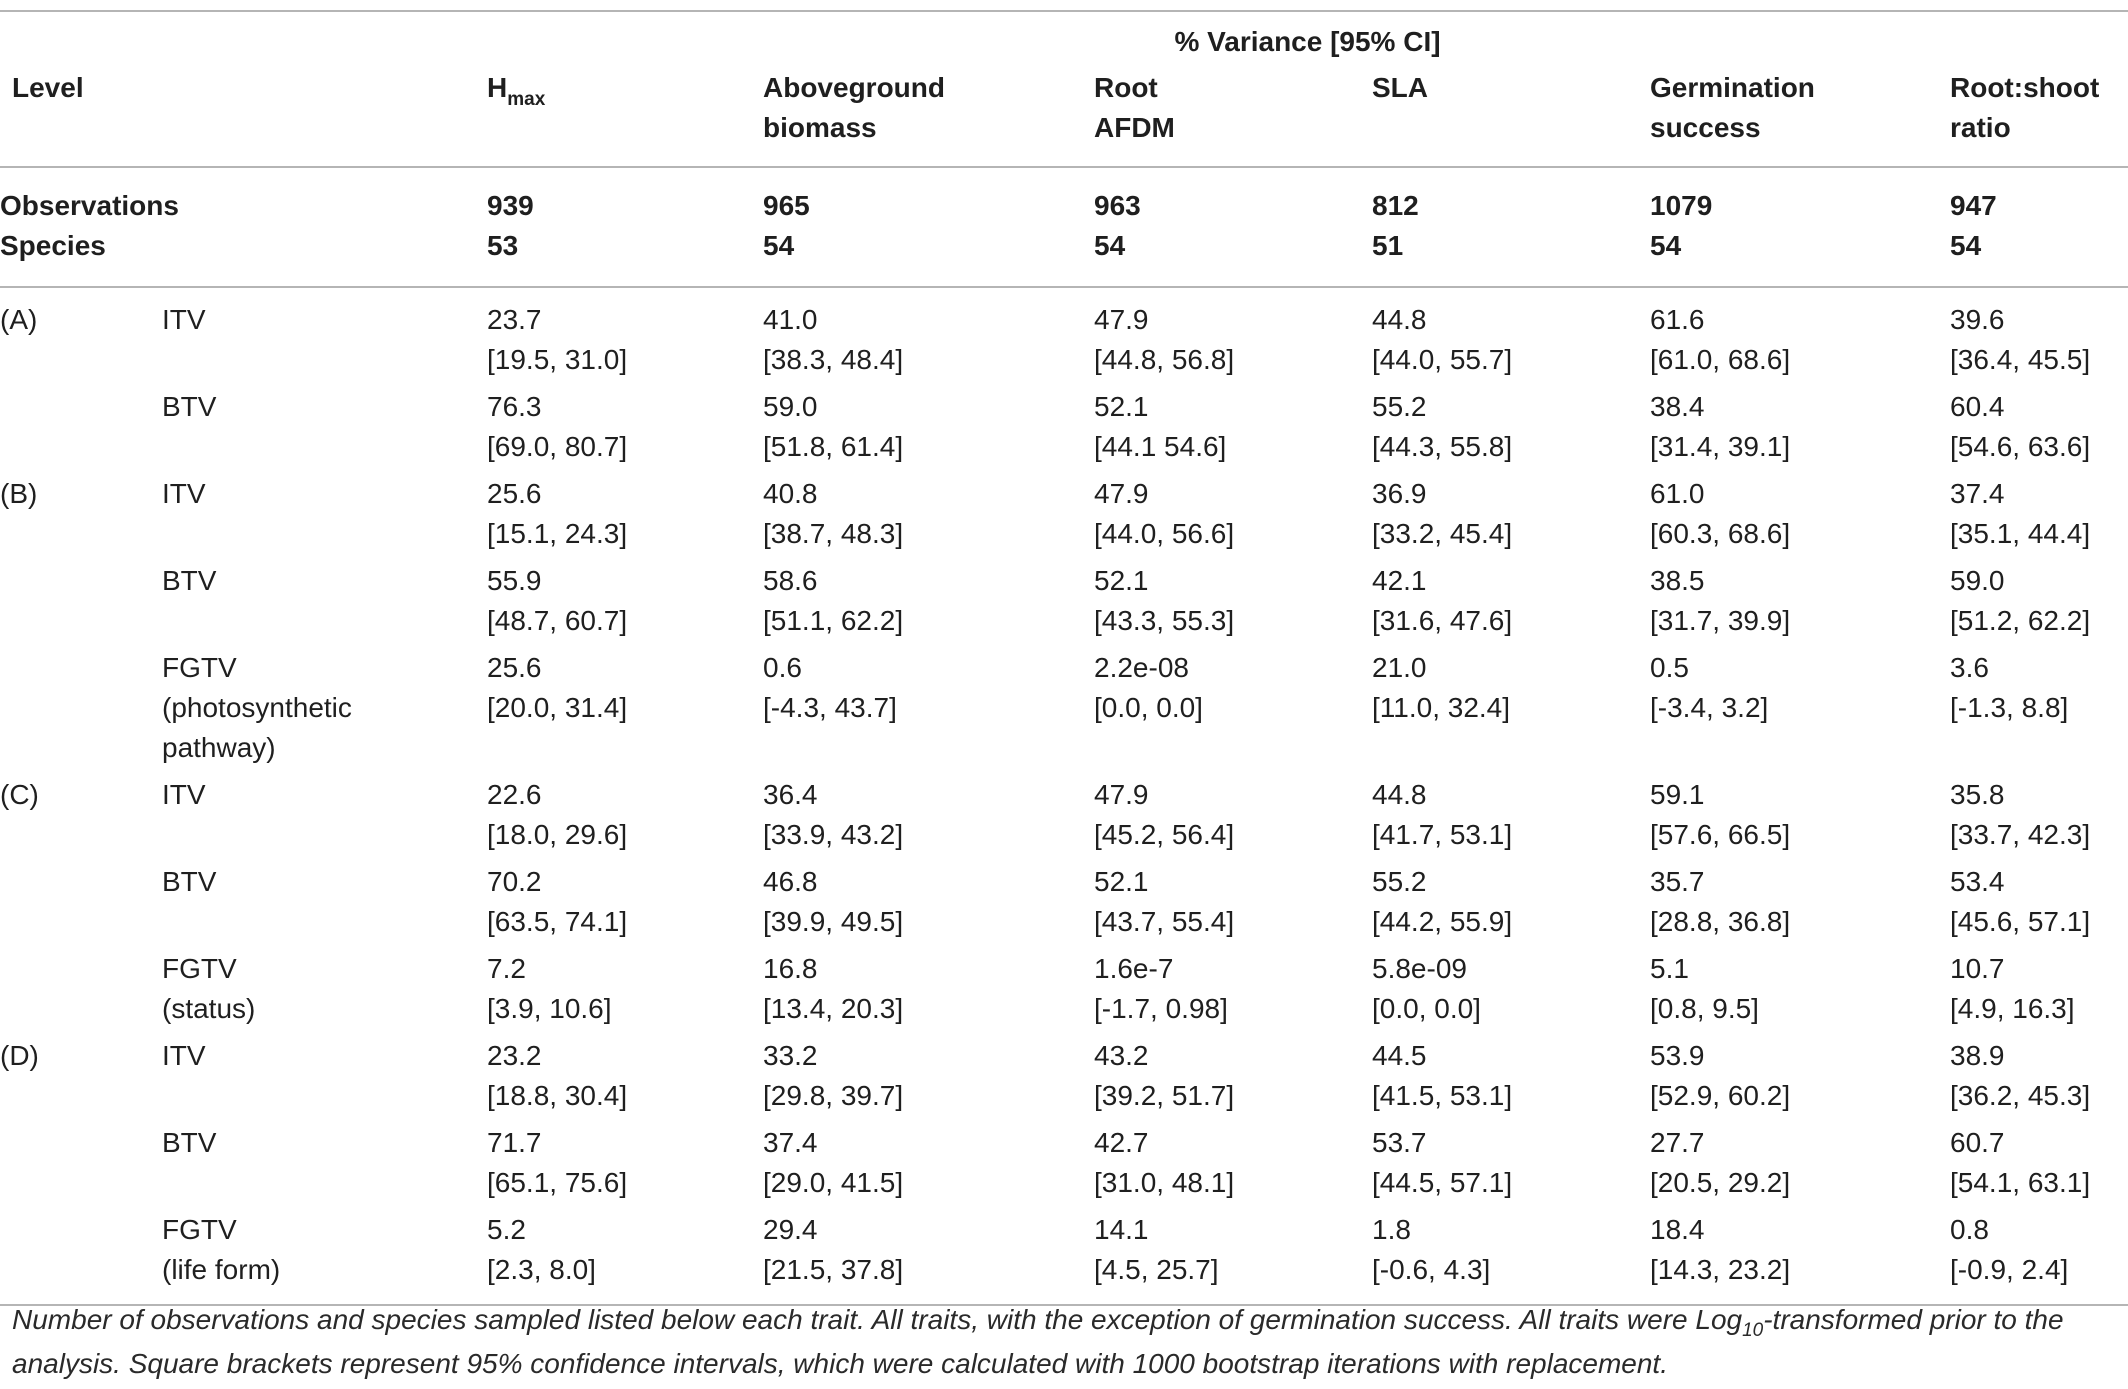  What do you see at coordinates (2020, 446) in the screenshot?
I see `confidence-interval: [54.6, 63.6]` at bounding box center [2020, 446].